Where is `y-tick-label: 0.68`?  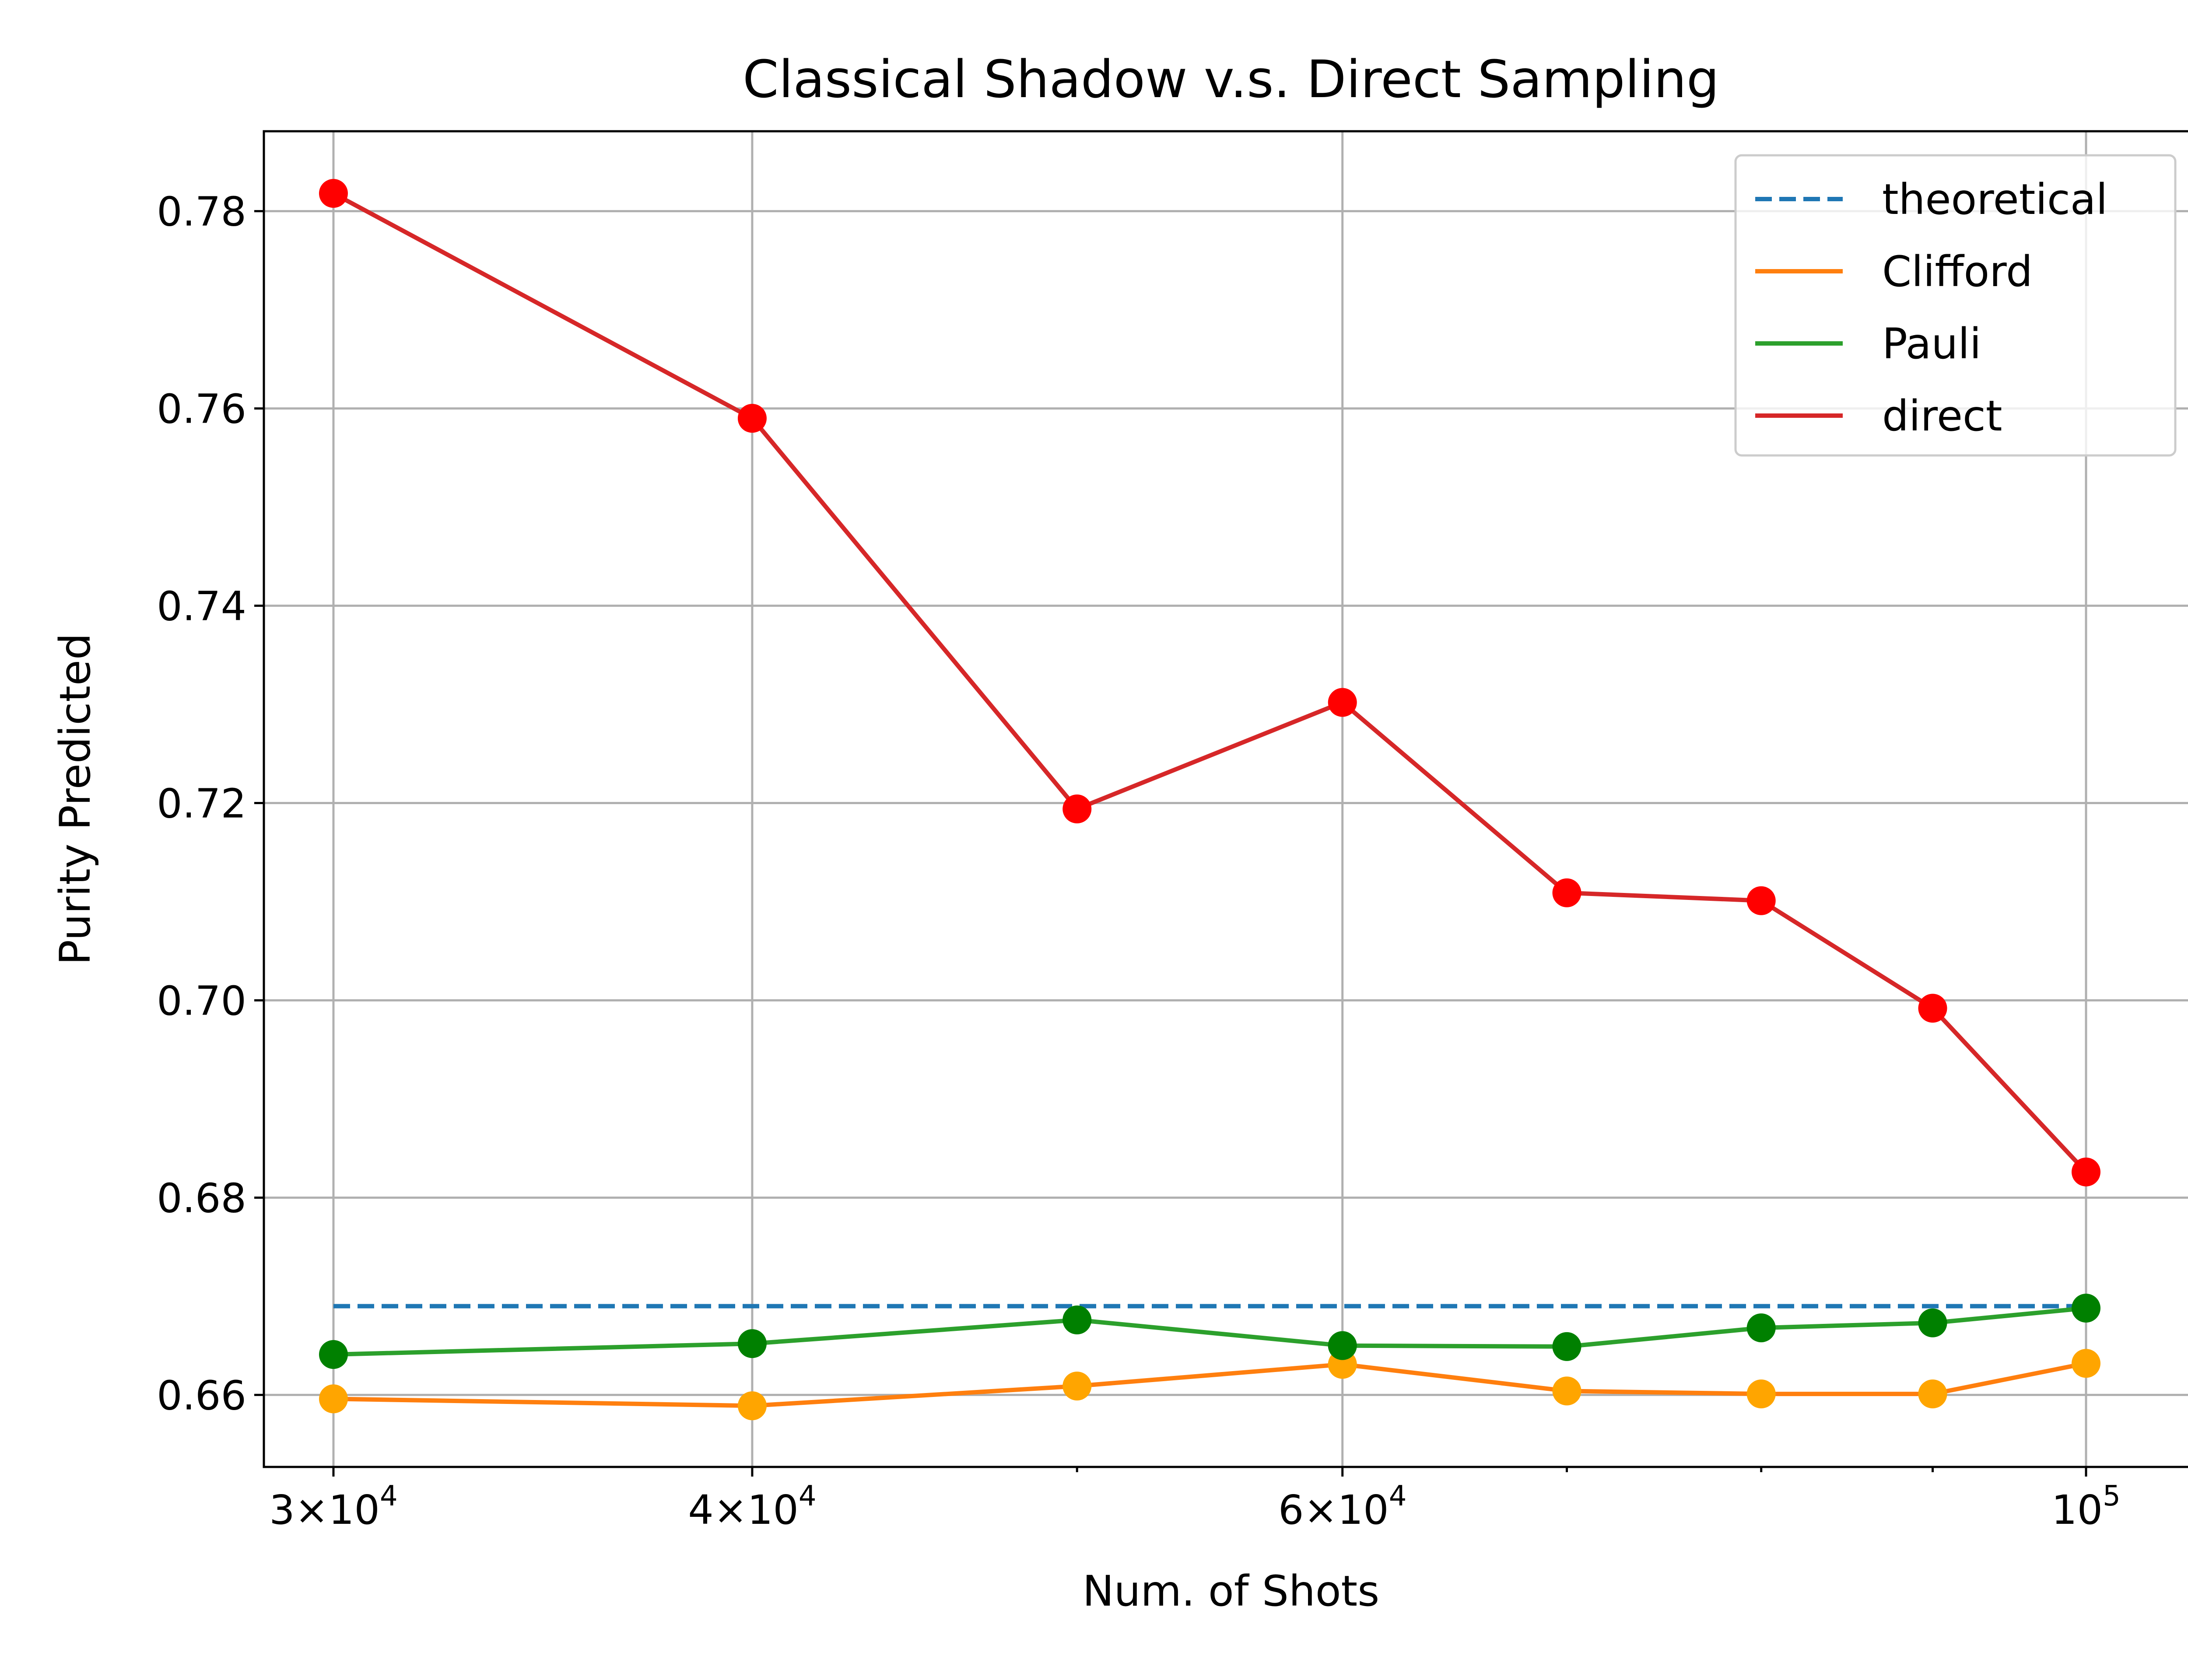 y-tick-label: 0.68 is located at coordinates (201, 1198).